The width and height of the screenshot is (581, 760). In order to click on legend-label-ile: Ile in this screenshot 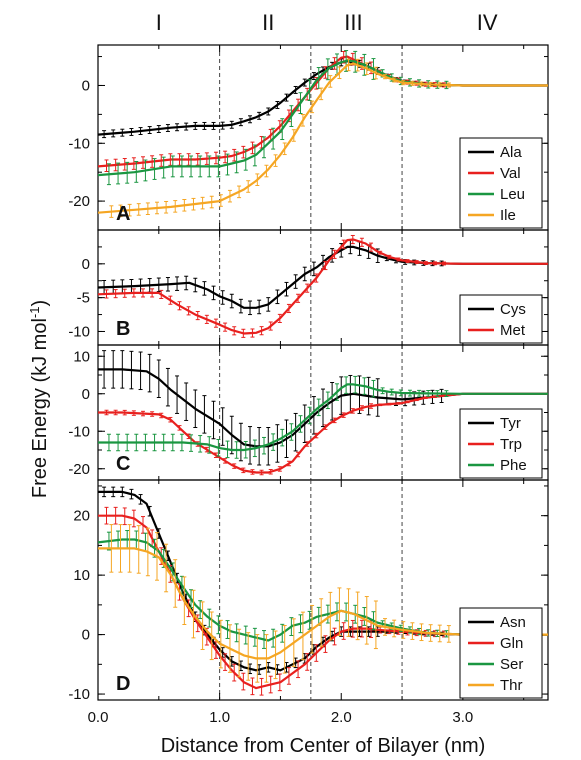, I will do `click(508, 215)`.